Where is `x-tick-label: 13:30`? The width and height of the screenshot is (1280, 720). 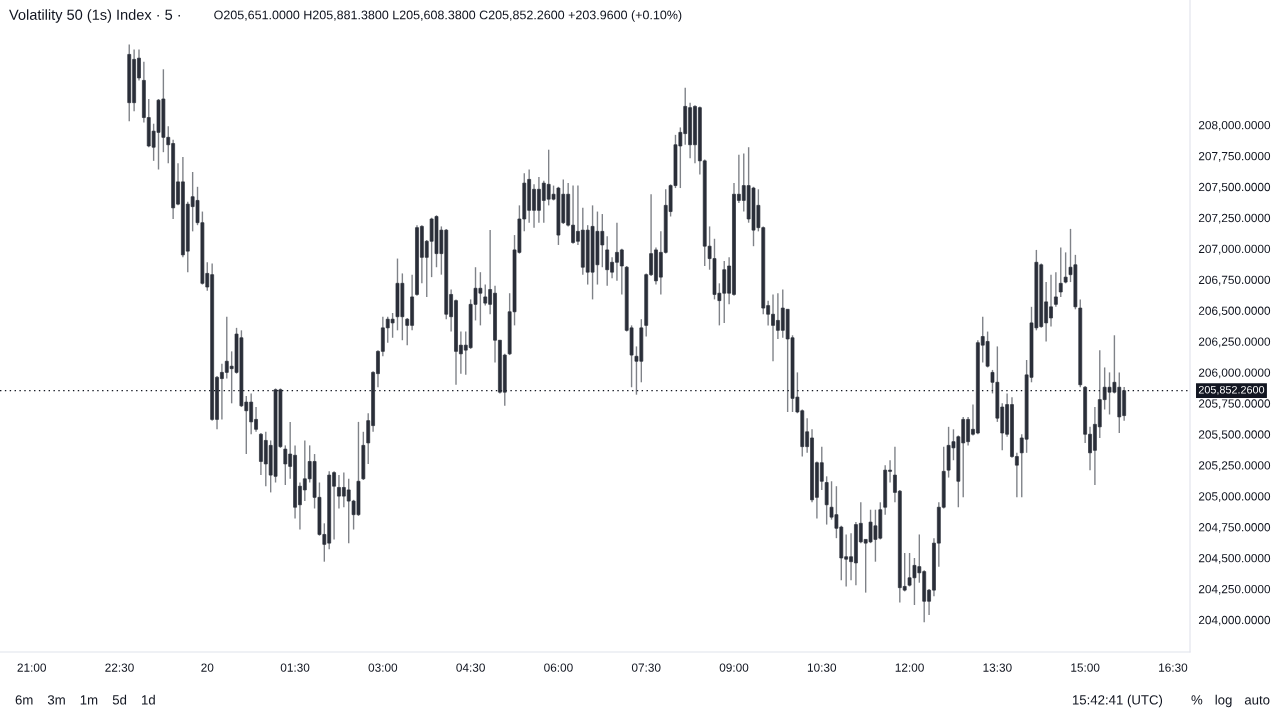 x-tick-label: 13:30 is located at coordinates (997, 667).